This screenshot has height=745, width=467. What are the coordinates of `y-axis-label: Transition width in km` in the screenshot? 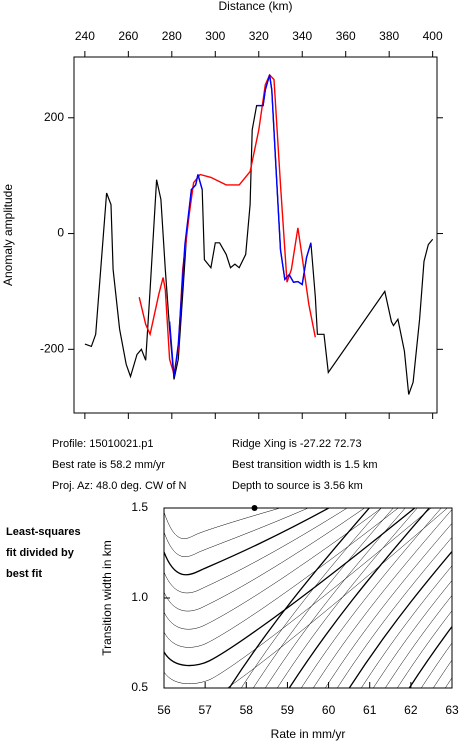 It's located at (107, 598).